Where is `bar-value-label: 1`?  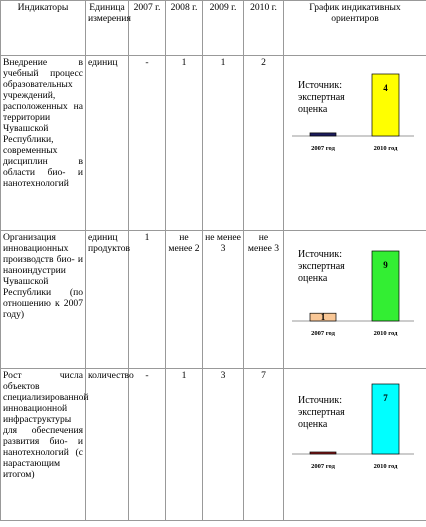 bar-value-label: 1 is located at coordinates (323, 317).